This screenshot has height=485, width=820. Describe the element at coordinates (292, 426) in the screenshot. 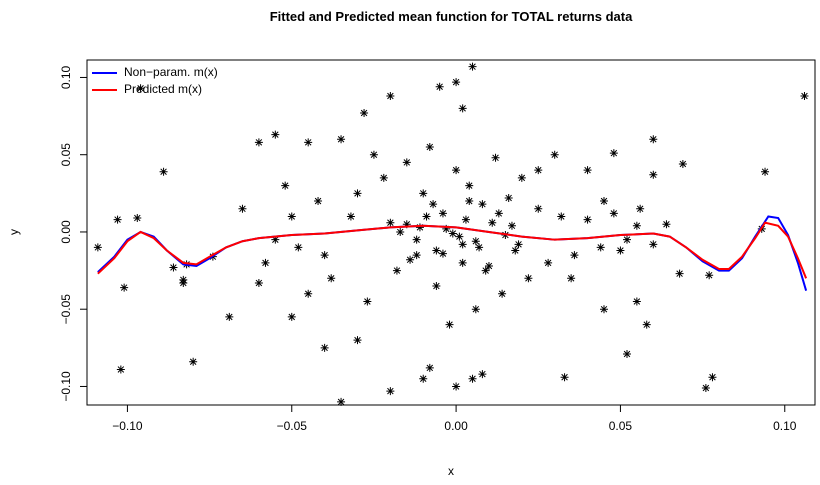

I see `x-tick-label: −0.05` at that location.